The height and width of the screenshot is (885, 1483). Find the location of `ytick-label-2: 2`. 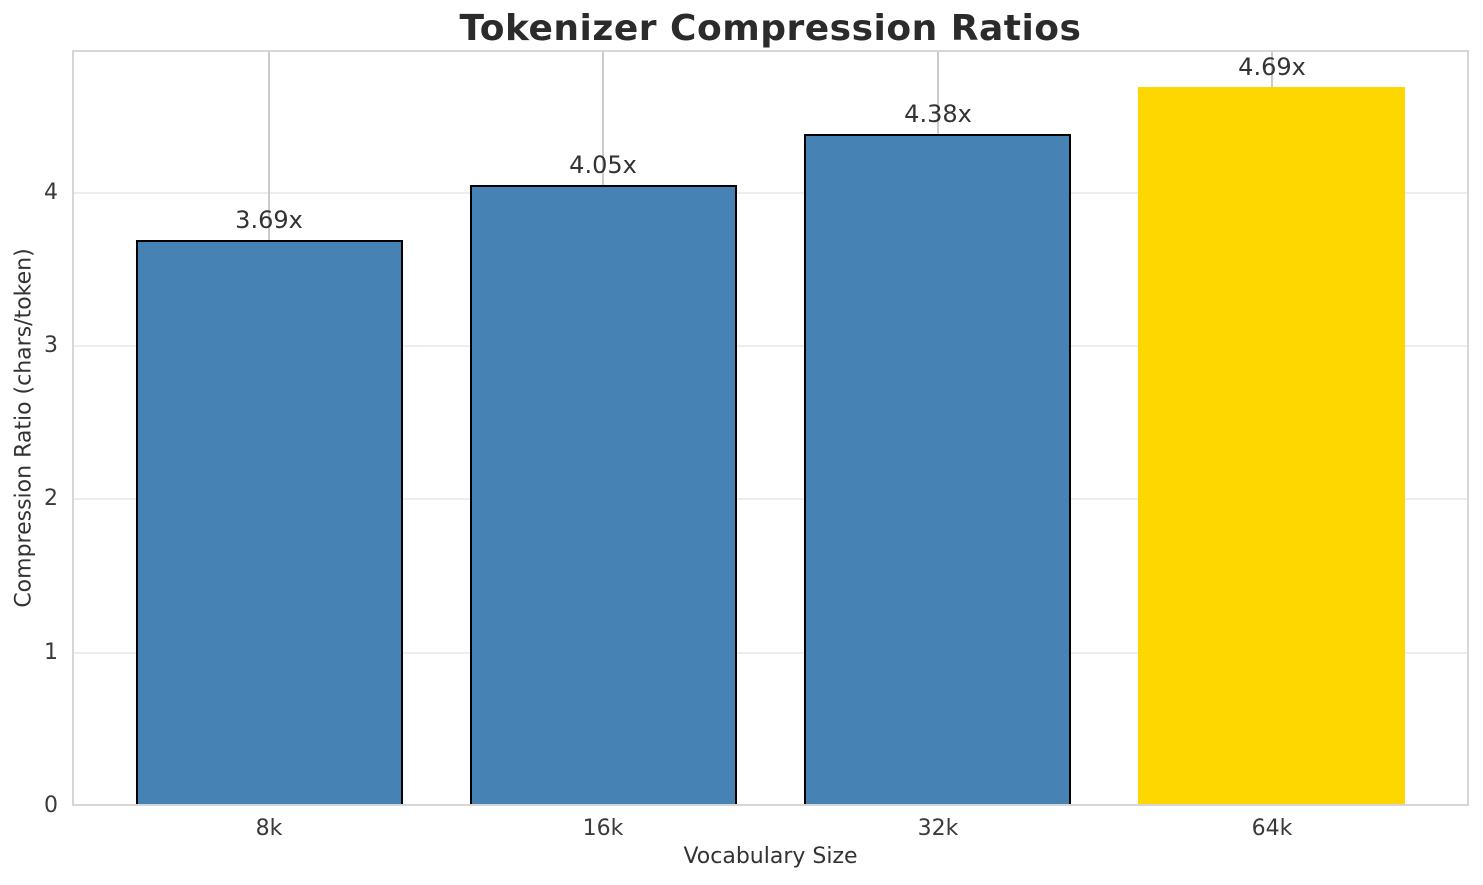

ytick-label-2: 2 is located at coordinates (51, 498).